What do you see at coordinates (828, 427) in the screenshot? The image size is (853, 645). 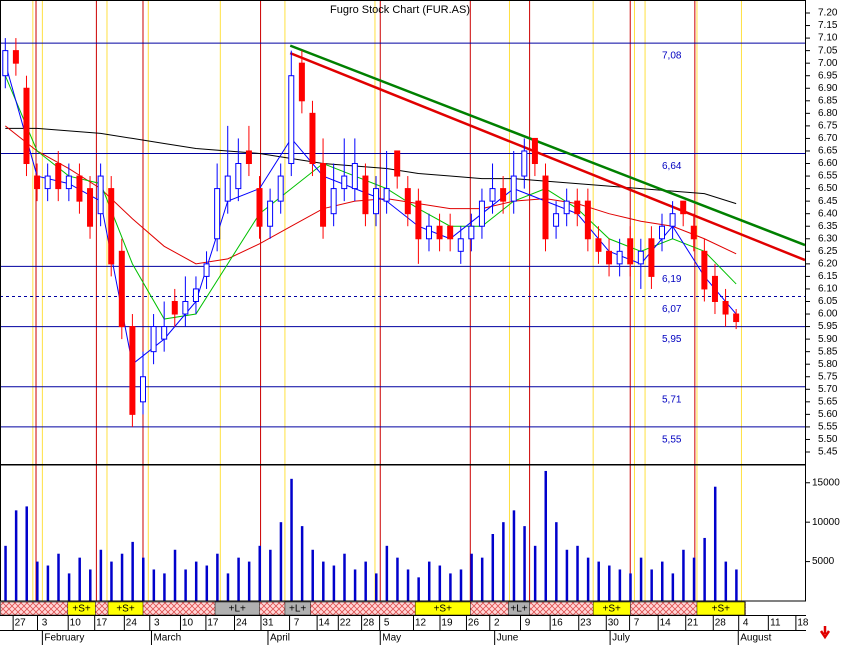 I see `y-tick-label: 5.55` at bounding box center [828, 427].